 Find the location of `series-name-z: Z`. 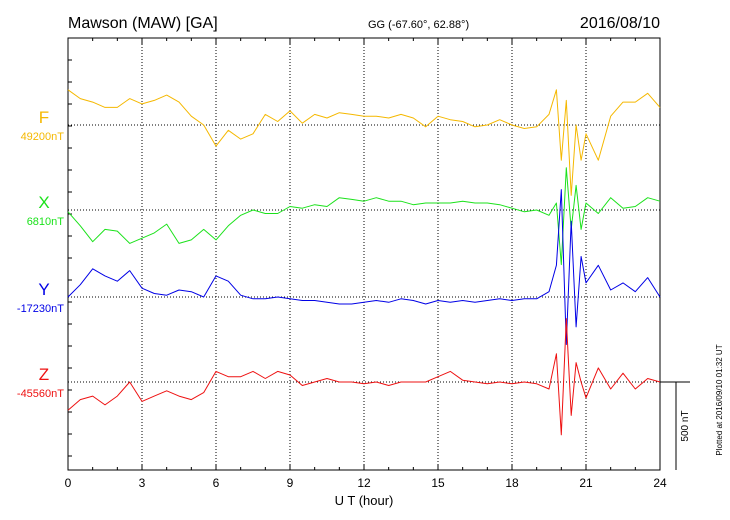

series-name-z: Z is located at coordinates (44, 374).